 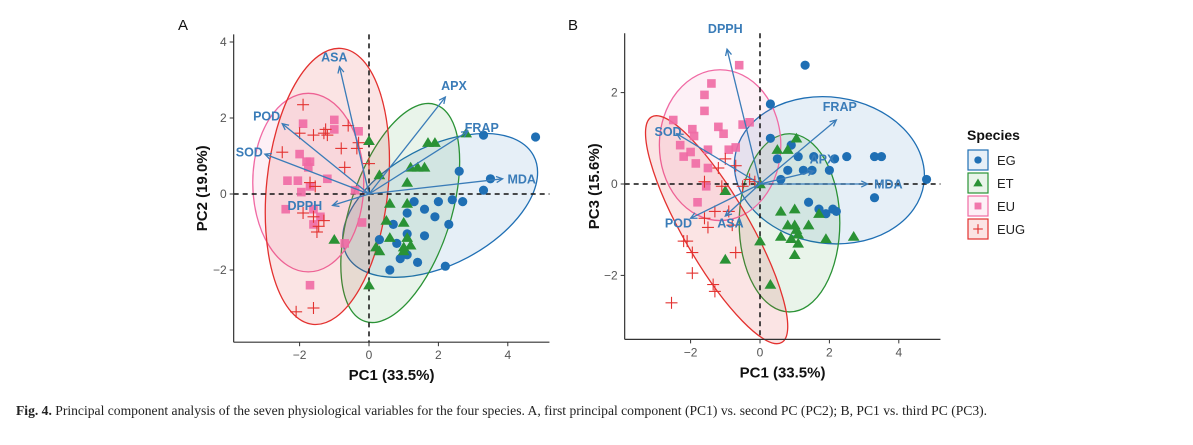 What do you see at coordinates (978, 229) in the screenshot?
I see `legend-symbol-eug` at bounding box center [978, 229].